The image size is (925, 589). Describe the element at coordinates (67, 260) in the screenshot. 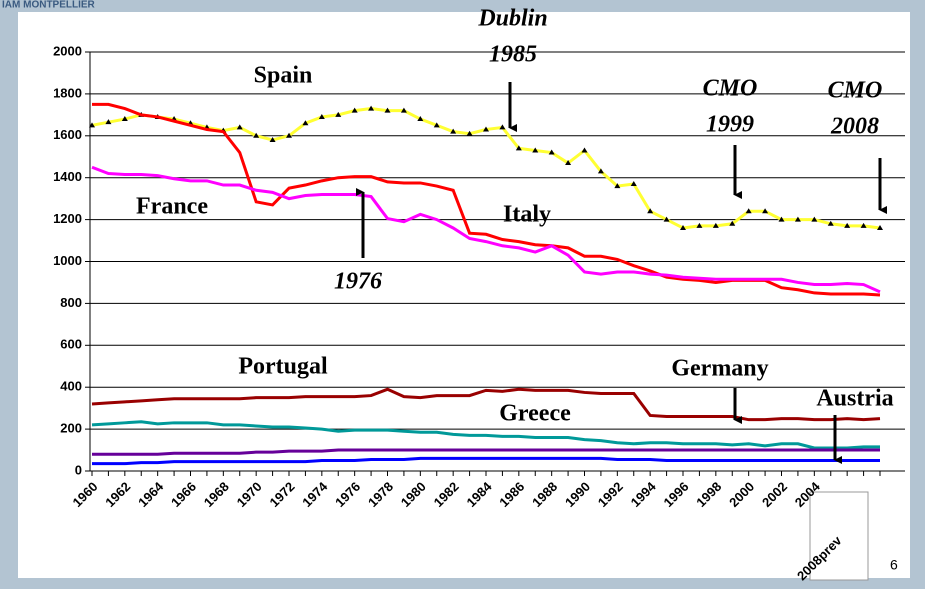

I see `y-tick-label: 1000` at that location.